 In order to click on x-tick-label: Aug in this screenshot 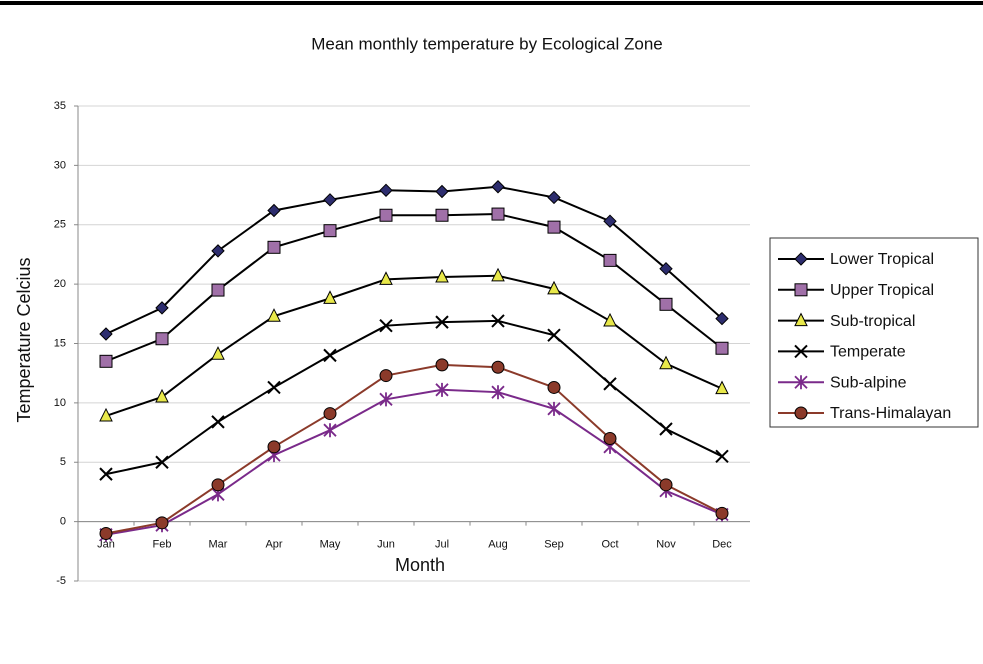, I will do `click(498, 545)`.